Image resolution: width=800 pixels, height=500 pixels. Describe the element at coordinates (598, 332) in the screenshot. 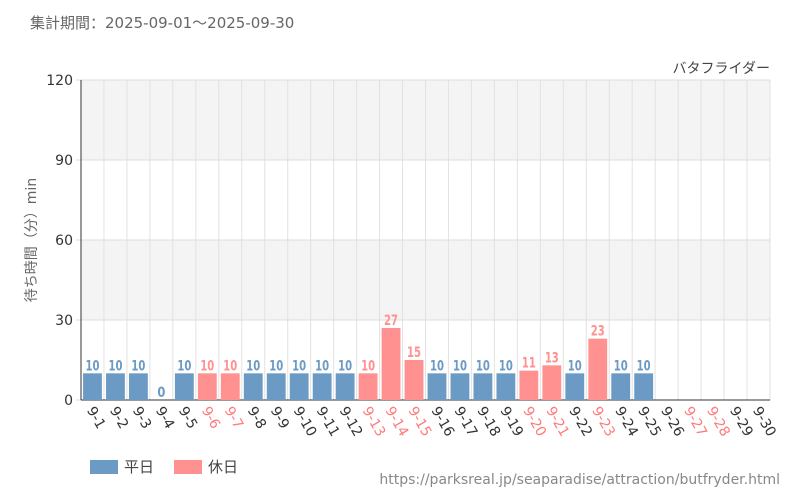

I see `bar-value-label: 23` at that location.